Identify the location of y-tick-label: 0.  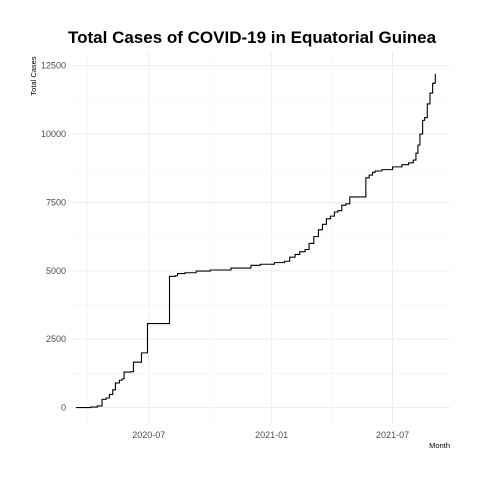
(63, 408).